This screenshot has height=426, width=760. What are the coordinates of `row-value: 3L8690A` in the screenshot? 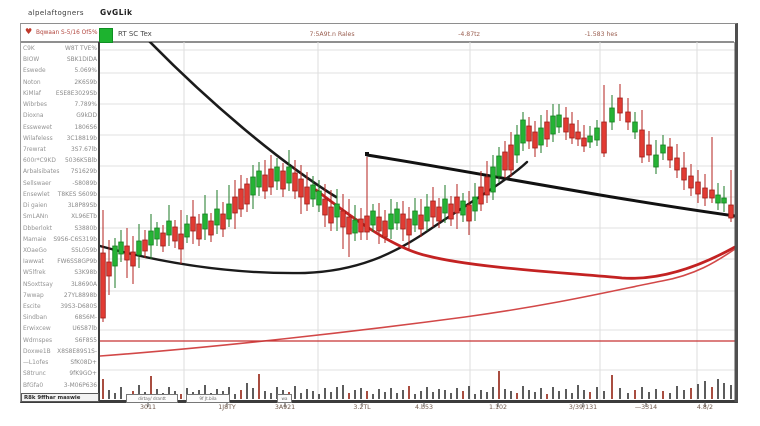 It's located at (83, 284).